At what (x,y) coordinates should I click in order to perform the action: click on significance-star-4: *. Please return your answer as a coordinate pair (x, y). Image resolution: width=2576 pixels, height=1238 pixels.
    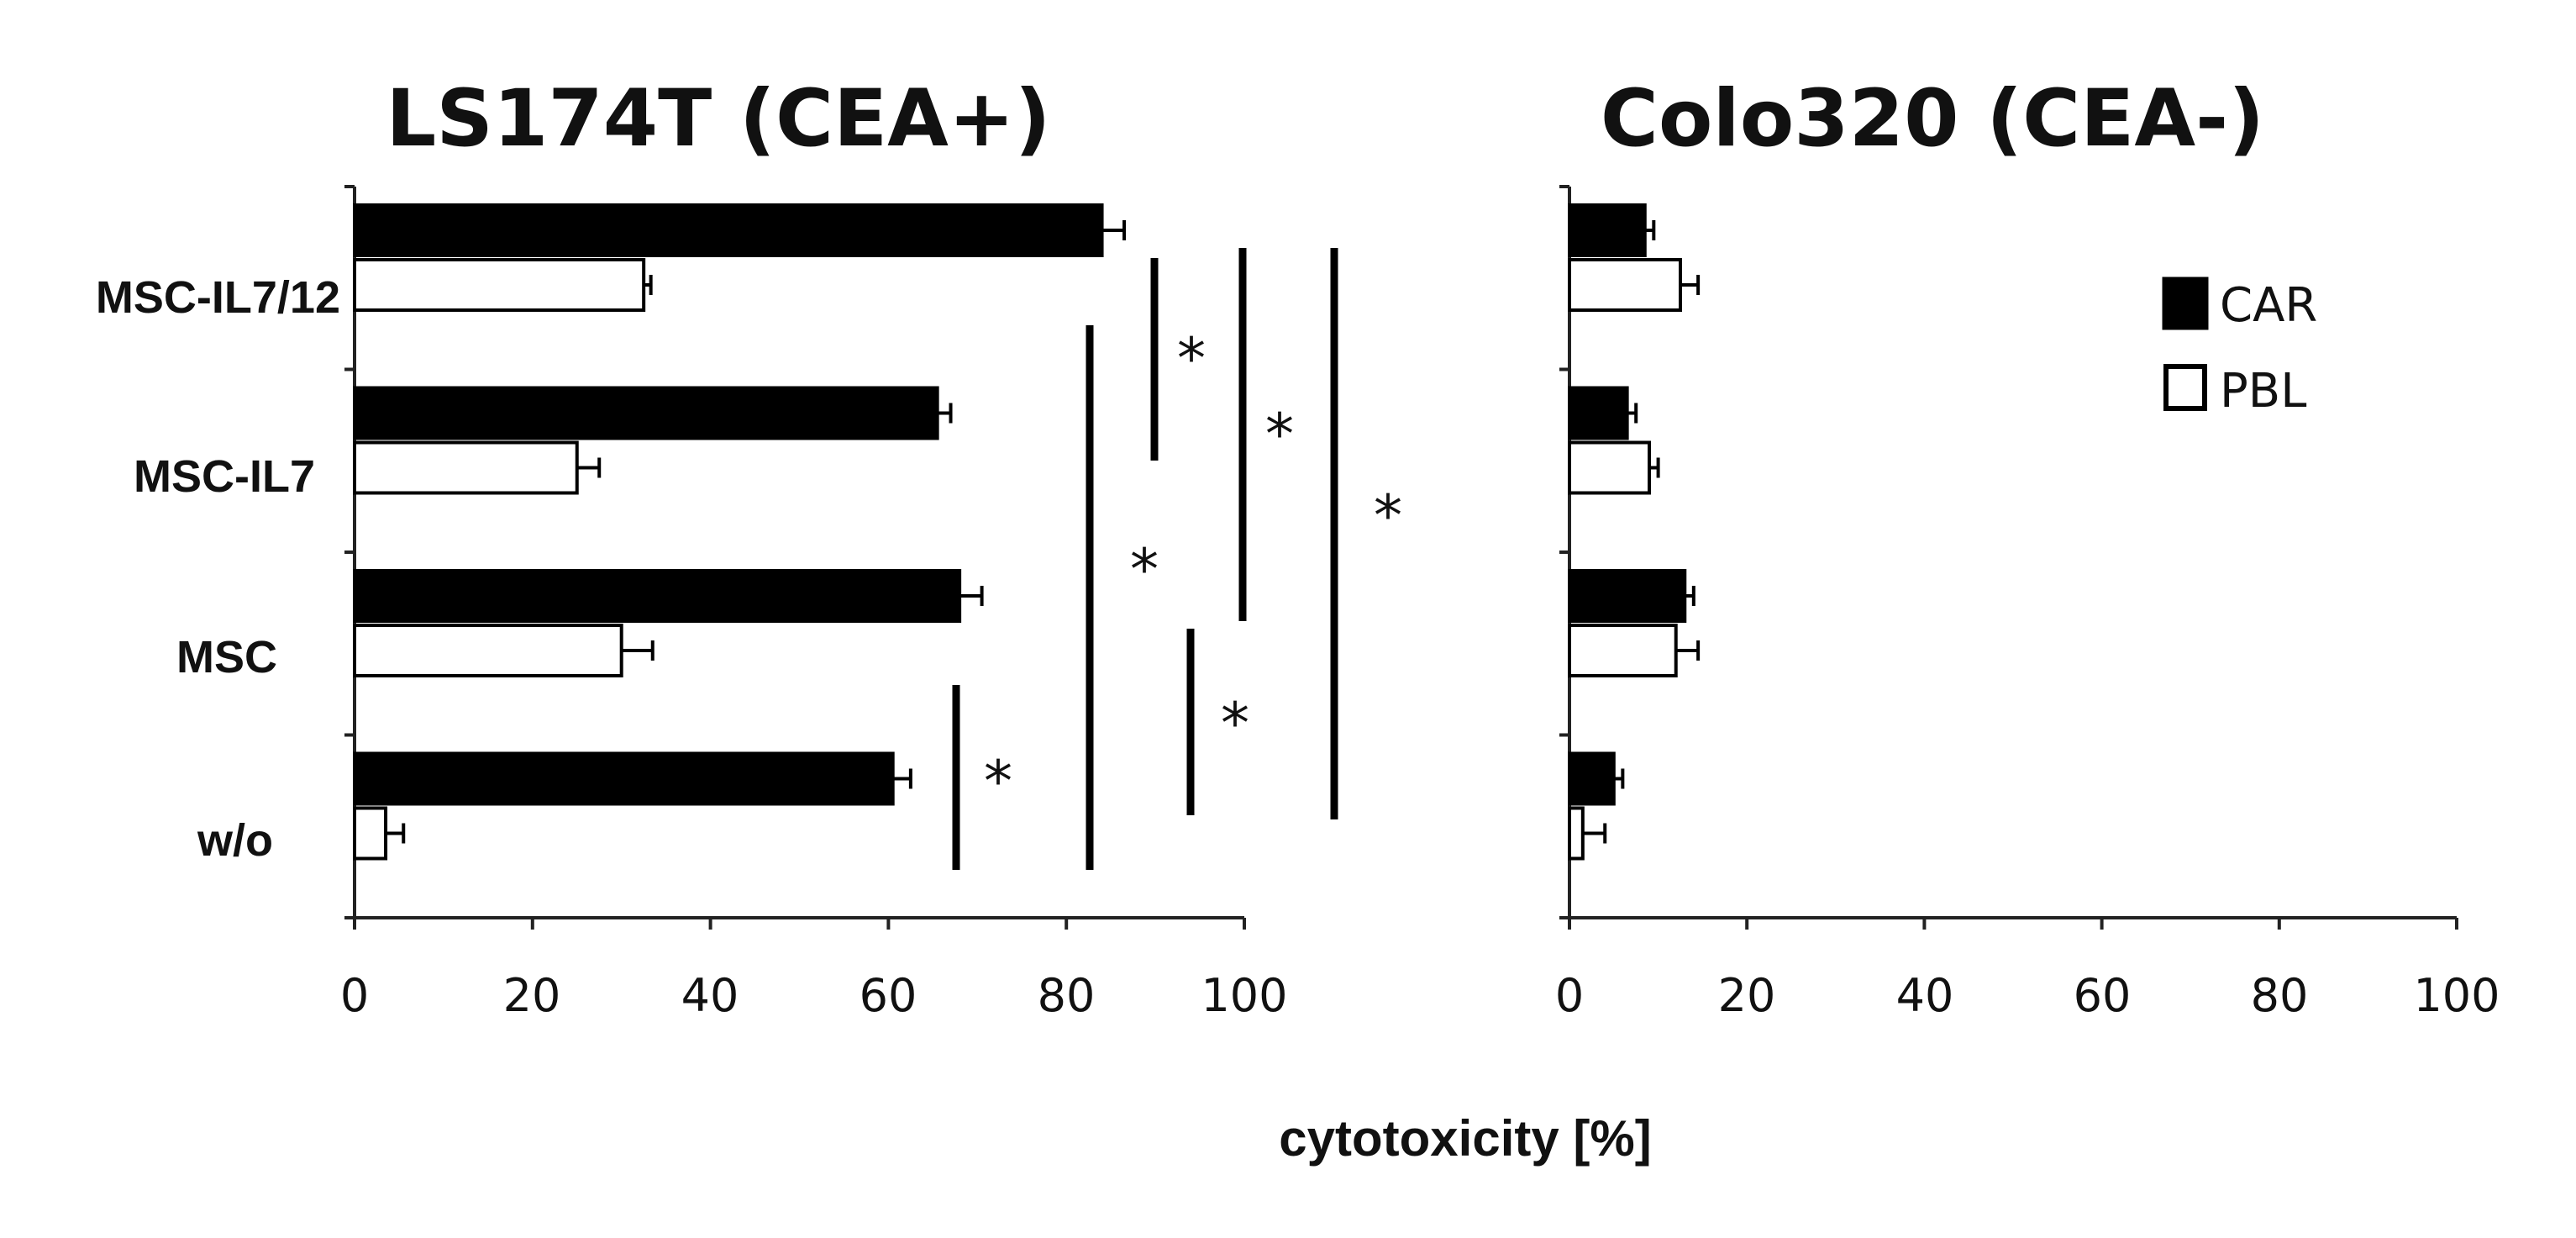
    Looking at the image, I should click on (1144, 570).